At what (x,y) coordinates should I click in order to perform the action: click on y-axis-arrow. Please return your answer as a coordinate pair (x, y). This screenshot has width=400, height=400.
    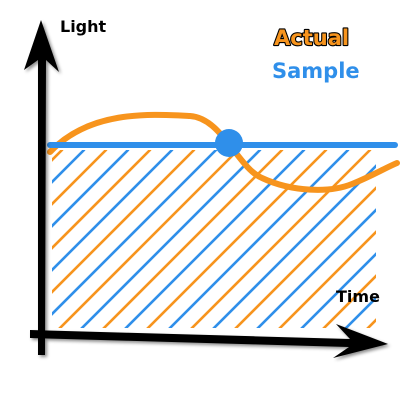
    Looking at the image, I should click on (41, 187).